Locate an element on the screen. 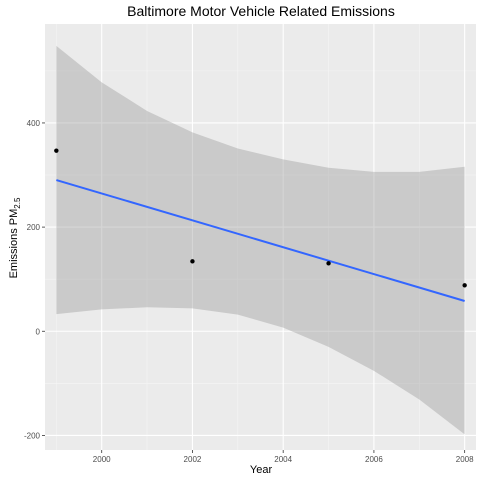 This screenshot has height=480, width=480. x-tick-label: 2002 is located at coordinates (193, 459).